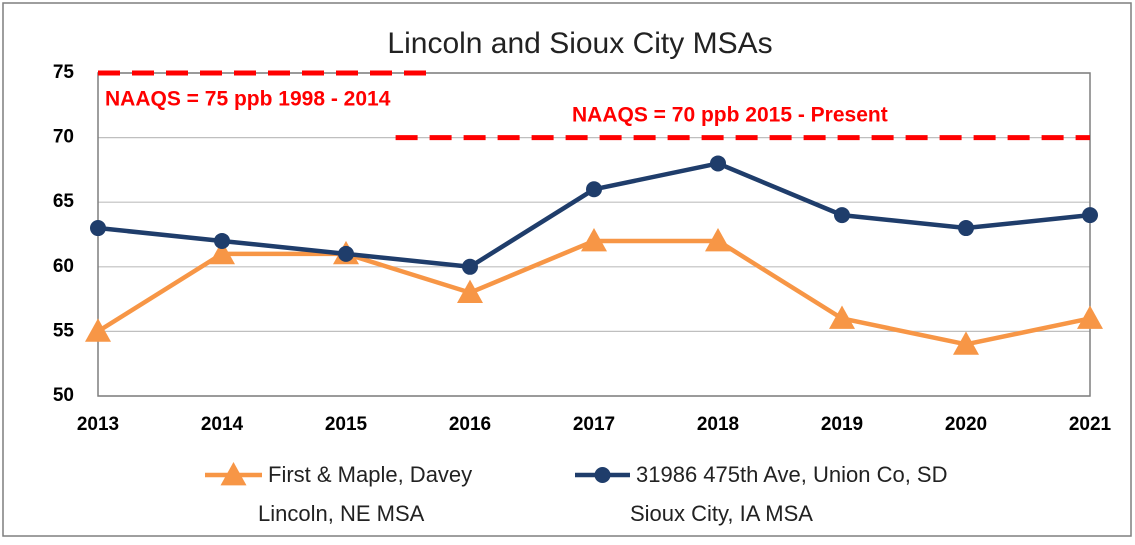 This screenshot has height=545, width=1135. What do you see at coordinates (63, 266) in the screenshot?
I see `y-tick-label: 60` at bounding box center [63, 266].